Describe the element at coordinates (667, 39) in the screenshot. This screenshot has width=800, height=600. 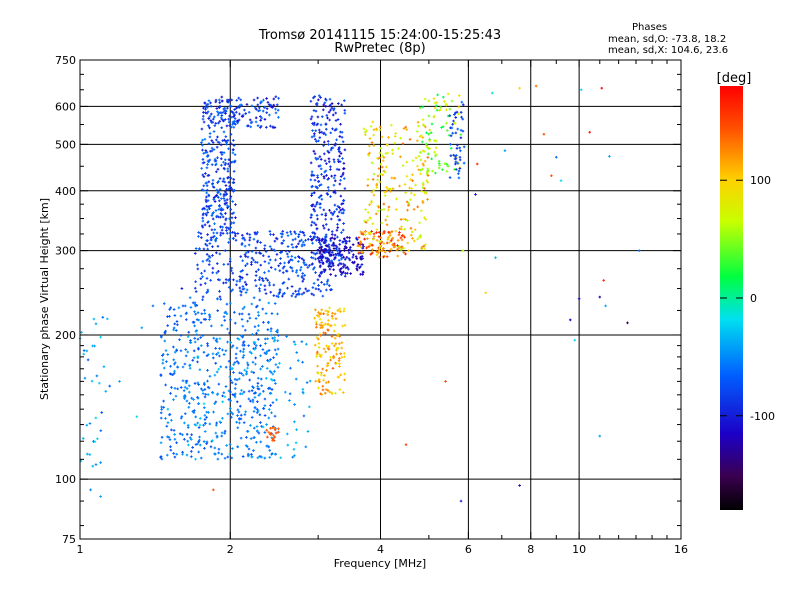
I see `phase-info-o-stats: mean, sd,O: -73.8, 18.2` at that location.